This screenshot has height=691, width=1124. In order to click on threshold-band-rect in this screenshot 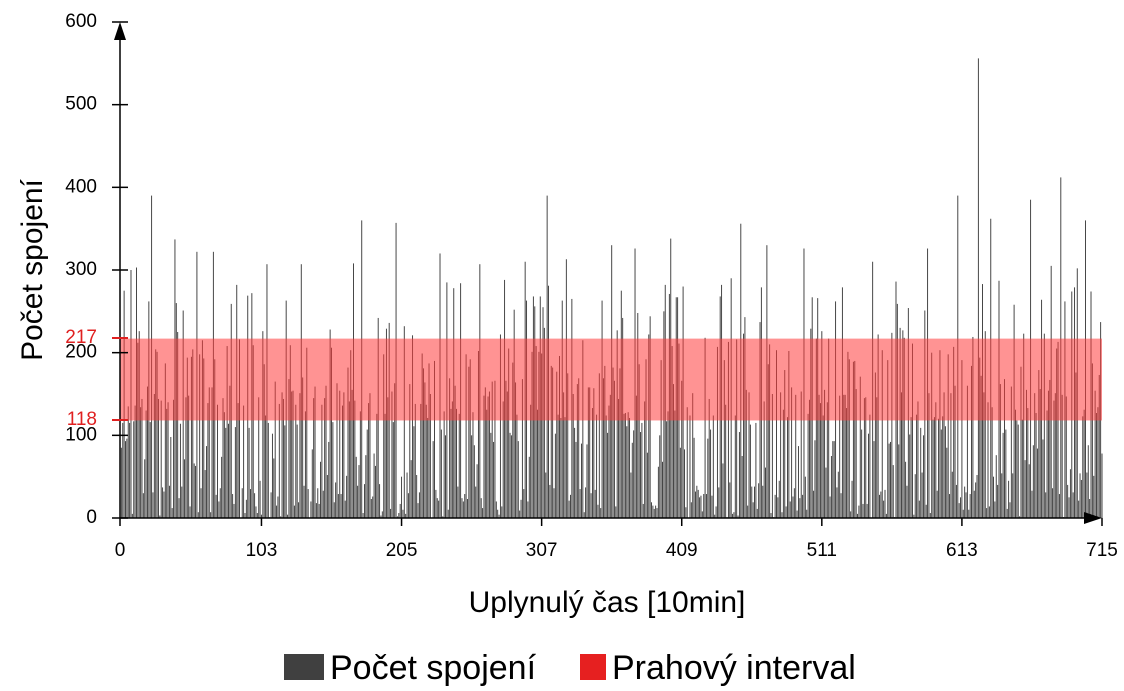, I will do `click(611, 379)`.